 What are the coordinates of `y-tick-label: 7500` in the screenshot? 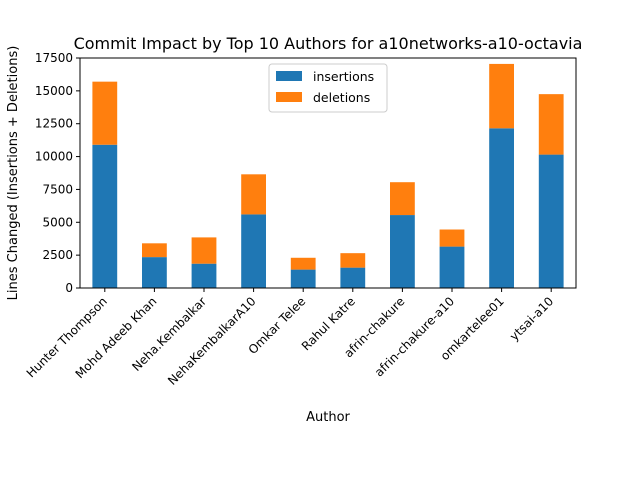 It's located at (57, 189).